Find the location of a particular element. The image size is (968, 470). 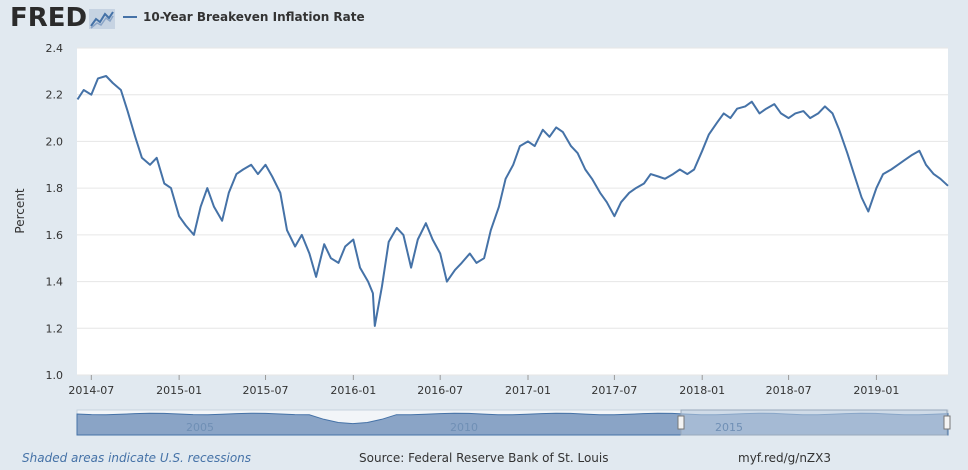

y-tick-label: 1.2 is located at coordinates (55, 328).